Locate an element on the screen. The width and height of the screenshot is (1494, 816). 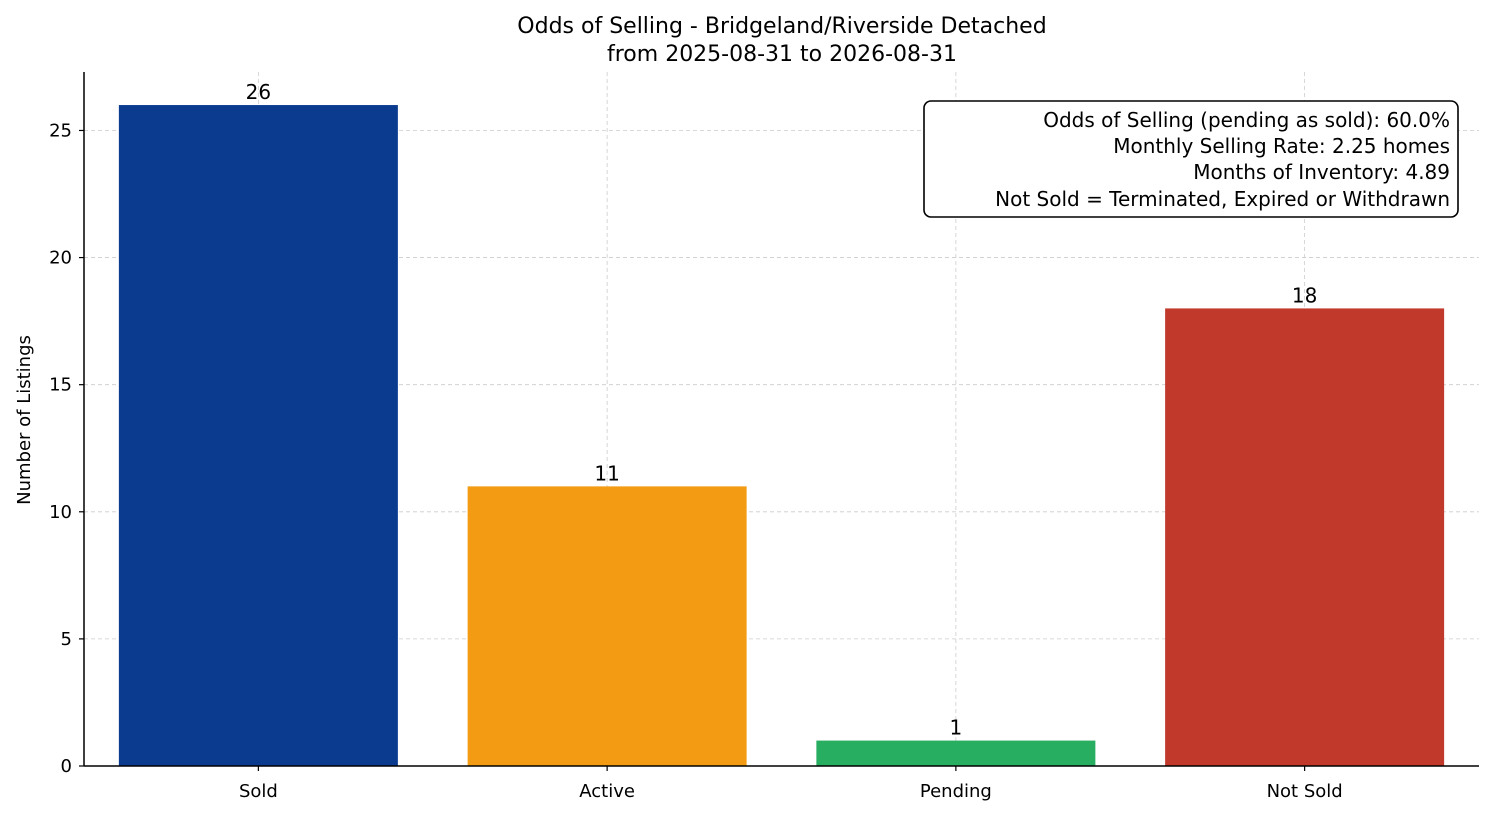
bar-not-sold is located at coordinates (1305, 537).